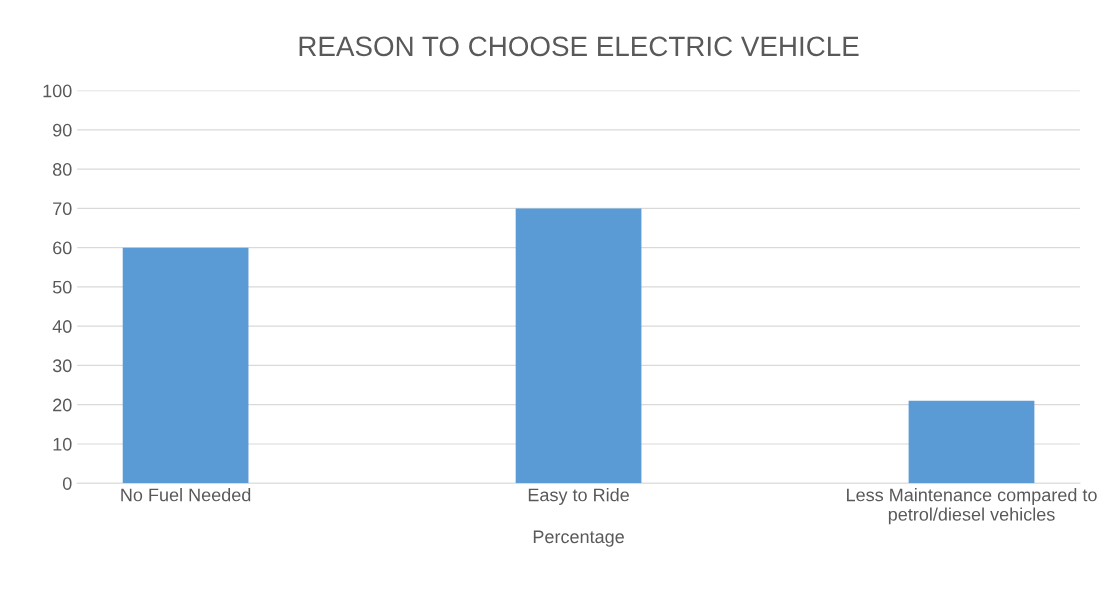 The image size is (1102, 604). Describe the element at coordinates (972, 506) in the screenshot. I see `x-tick-label: Less Maintenance compared to petrol/diesel vehicles` at that location.